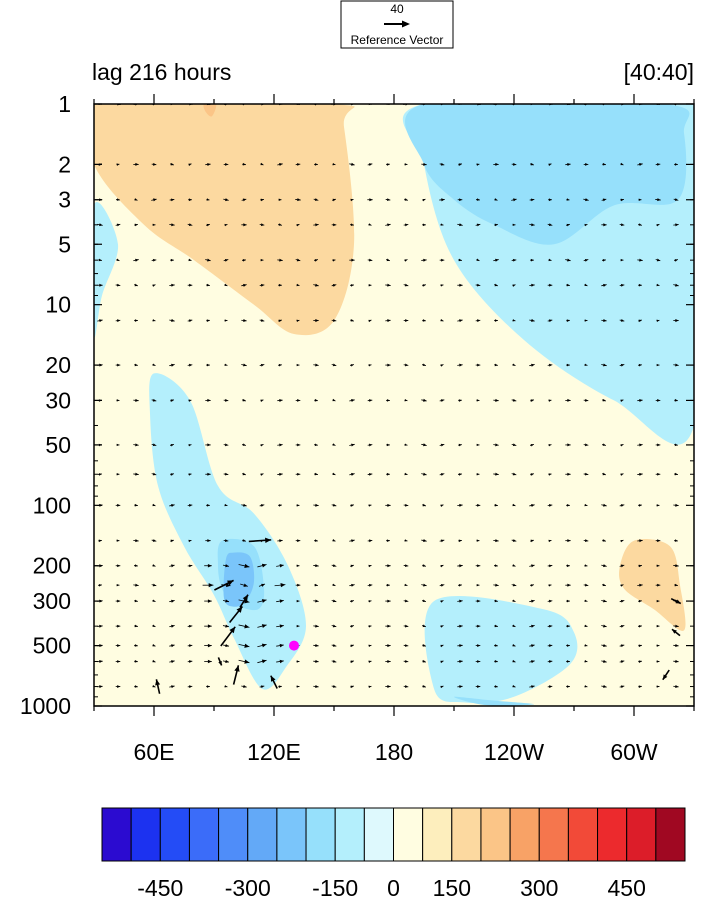  What do you see at coordinates (161, 72) in the screenshot?
I see `chart-title-left: lag 216 hours` at bounding box center [161, 72].